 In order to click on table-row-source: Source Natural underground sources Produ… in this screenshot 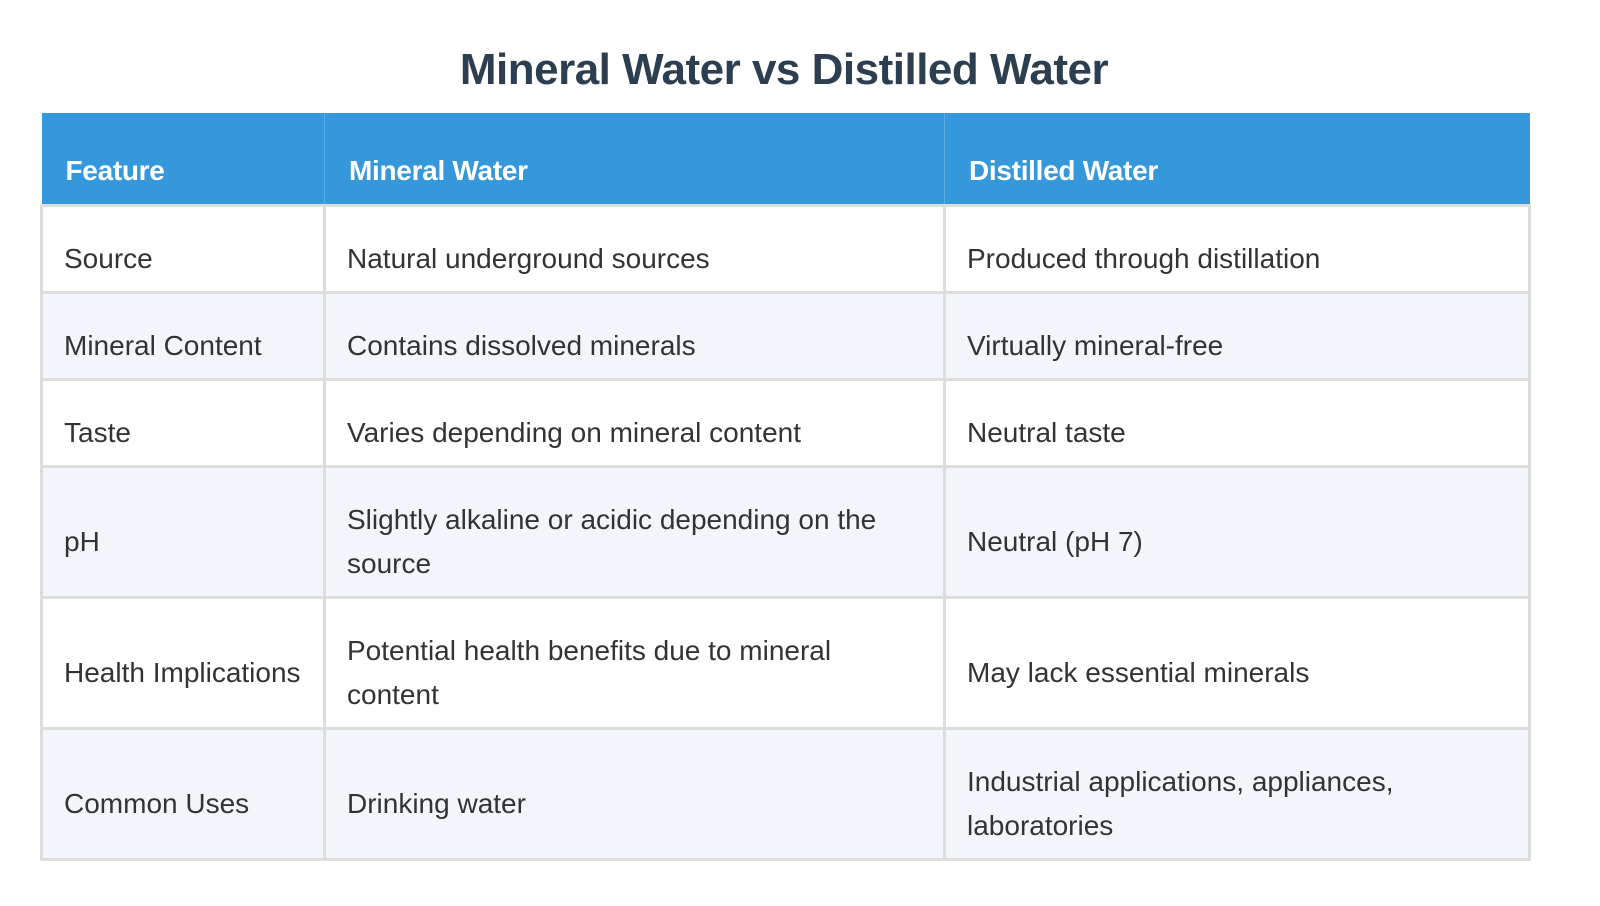, I will do `click(785, 248)`.